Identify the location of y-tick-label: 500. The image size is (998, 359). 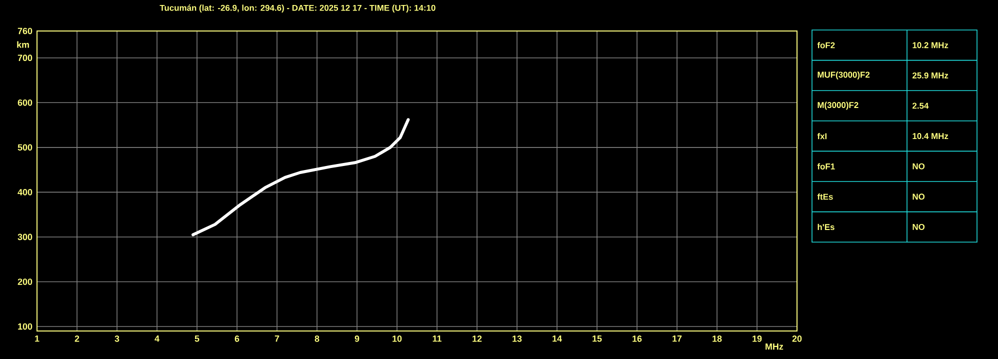
(25, 147).